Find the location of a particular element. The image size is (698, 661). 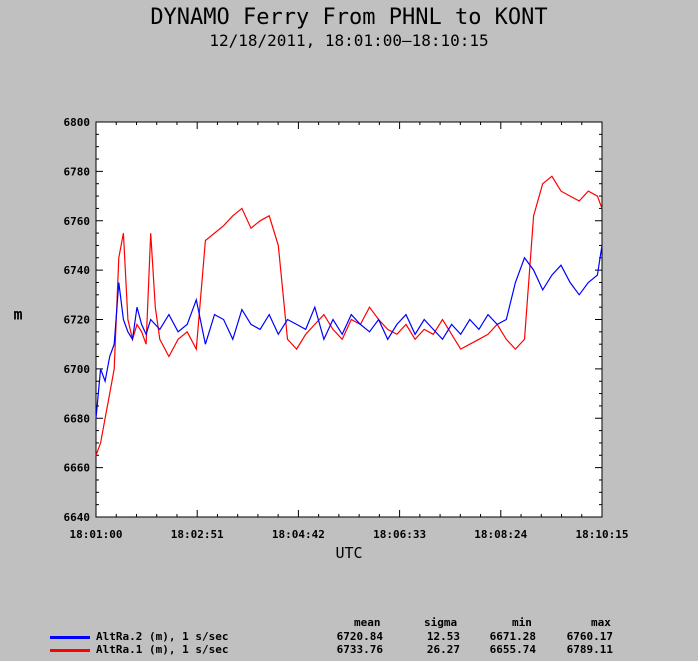

x-tick-label: 18:08:24 is located at coordinates (500, 534).